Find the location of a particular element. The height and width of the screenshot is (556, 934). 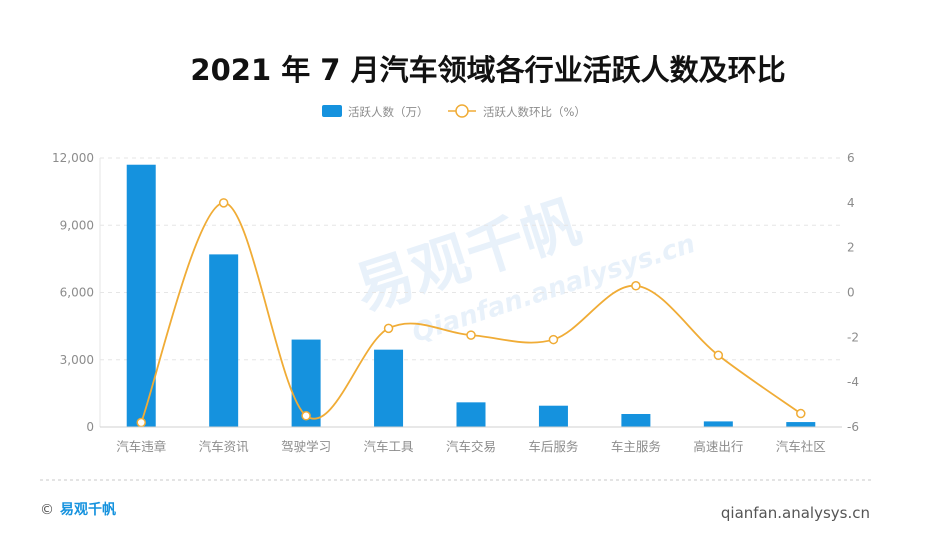

y-left-tick-label: 0 is located at coordinates (90, 427).